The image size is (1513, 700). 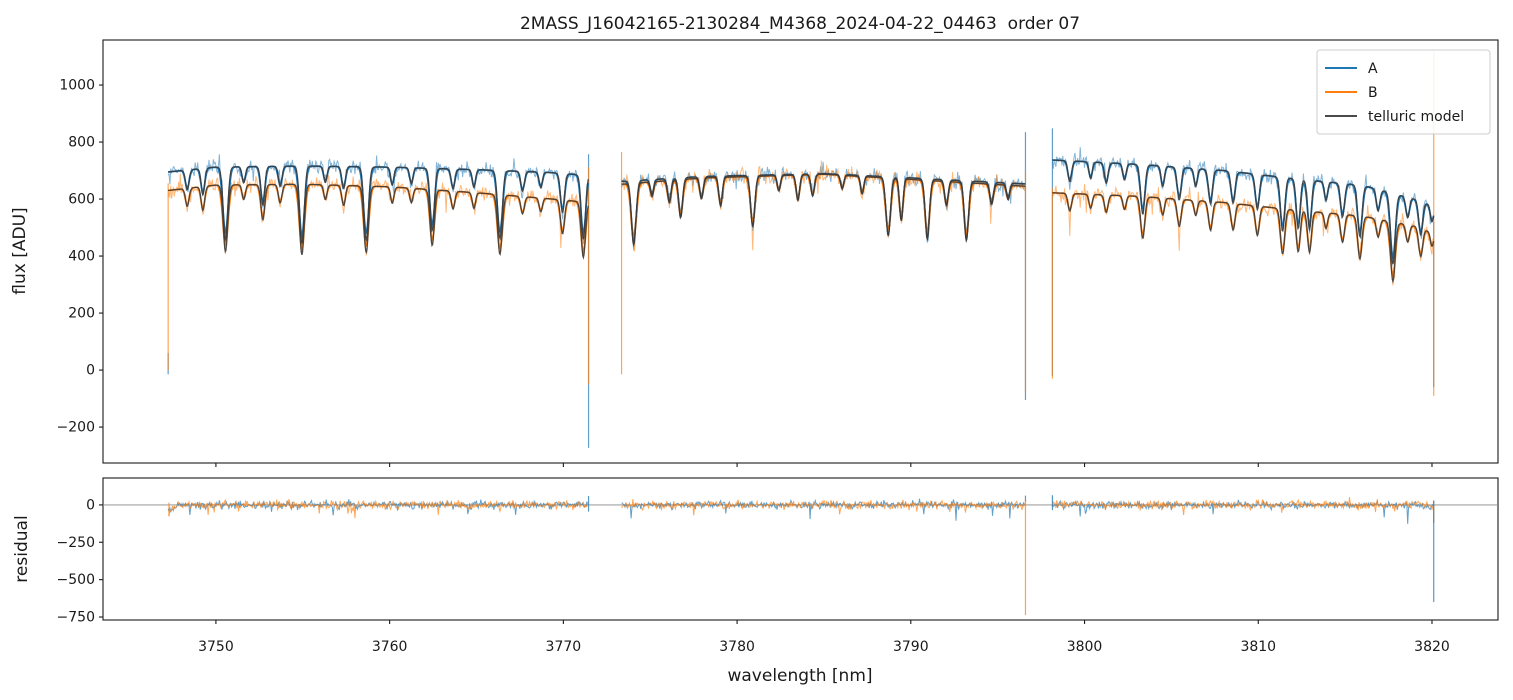 I want to click on residual-y-tick-label: 0, so click(x=90, y=505).